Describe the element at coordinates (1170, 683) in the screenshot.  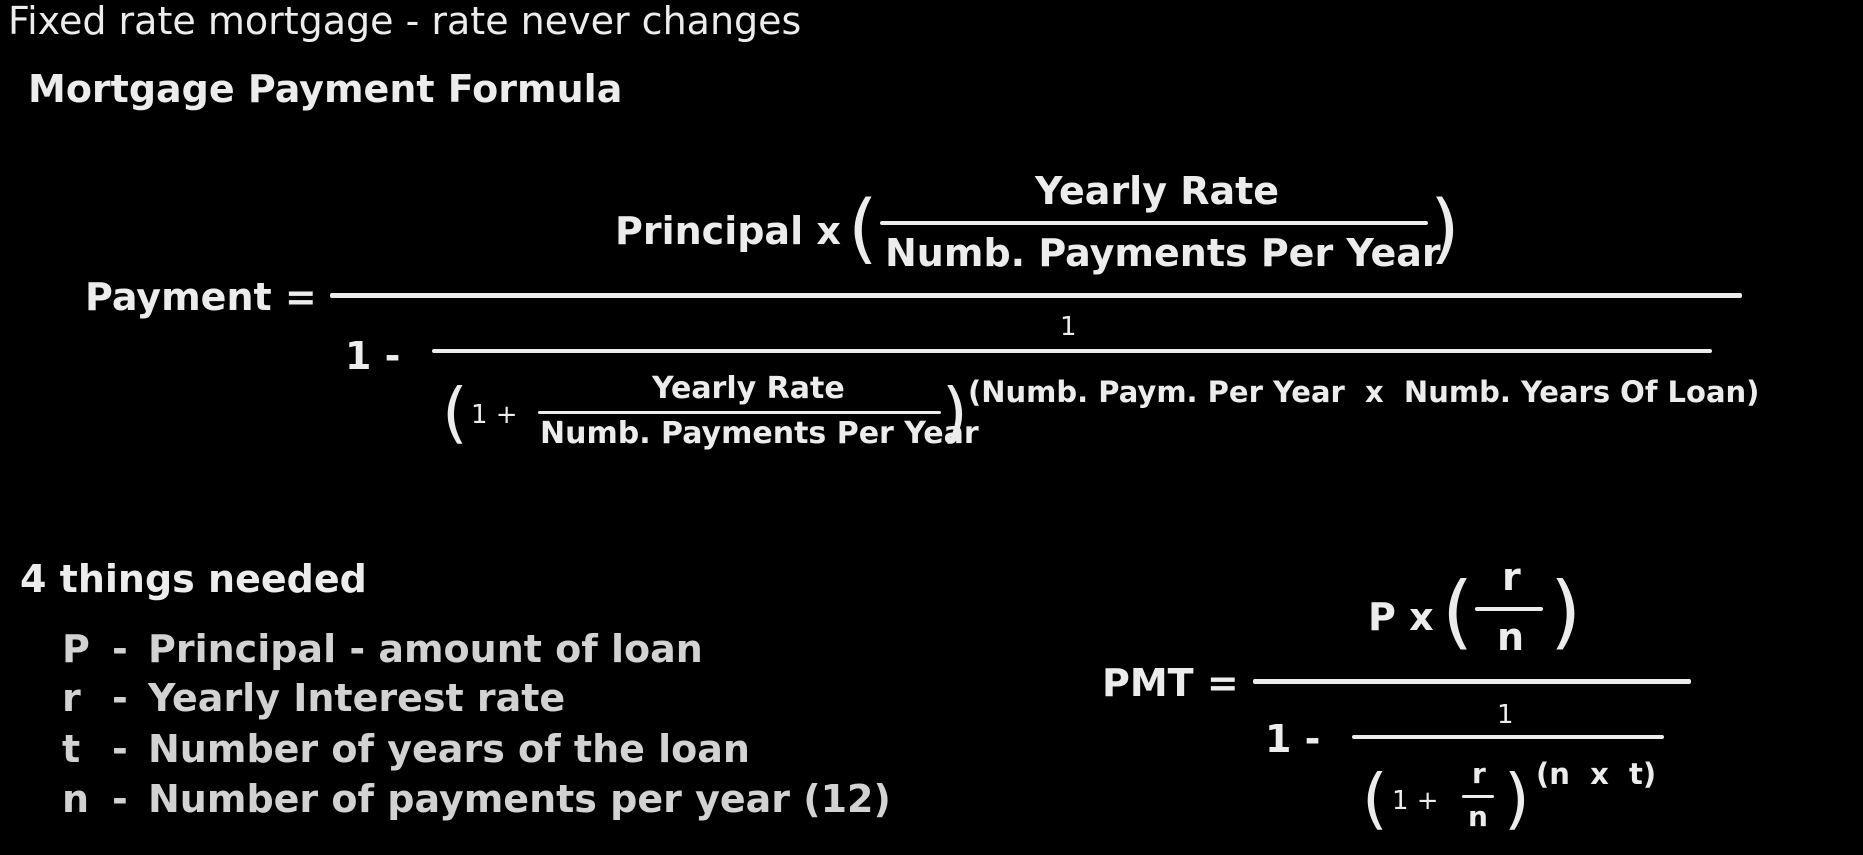
I see `formula-short-lhs: PMT =` at that location.